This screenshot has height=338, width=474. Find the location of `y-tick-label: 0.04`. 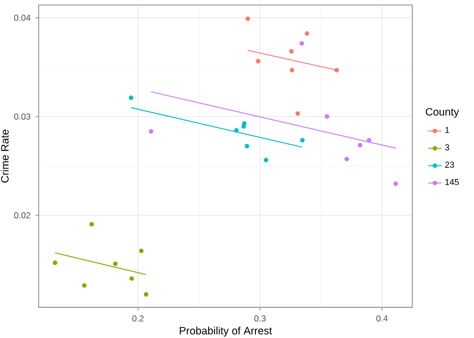

y-tick-label: 0.04 is located at coordinates (22, 17).